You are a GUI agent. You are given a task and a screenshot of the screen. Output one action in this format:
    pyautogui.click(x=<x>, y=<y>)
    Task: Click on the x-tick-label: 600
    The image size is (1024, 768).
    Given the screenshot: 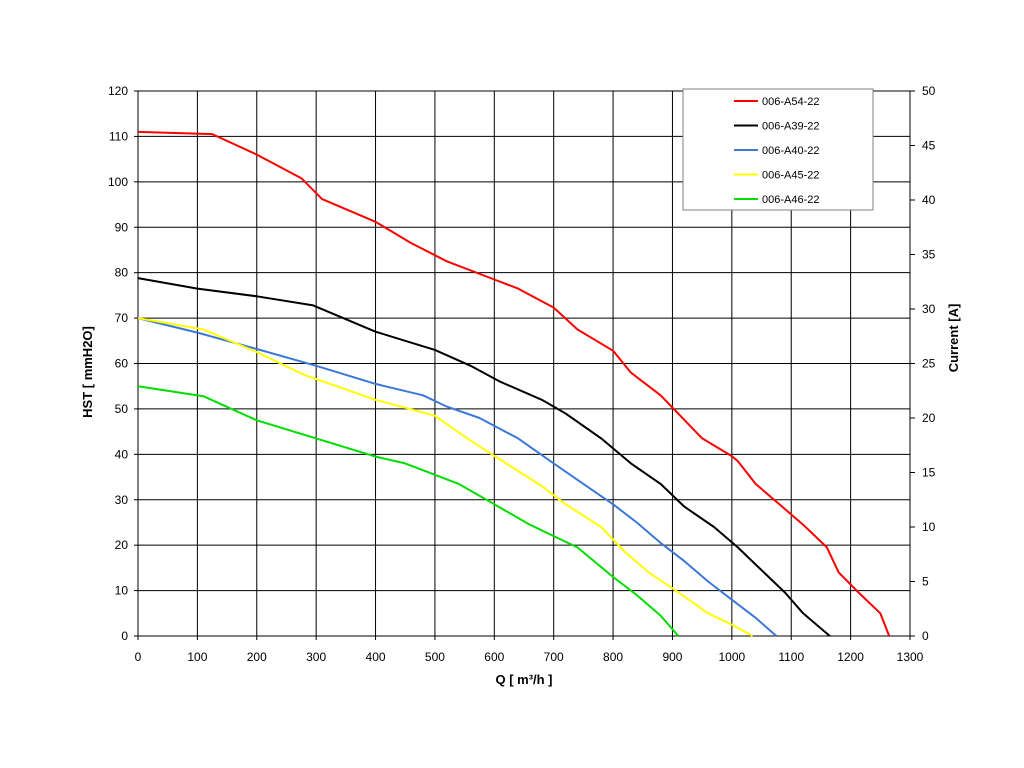 What is the action you would take?
    pyautogui.click(x=494, y=657)
    